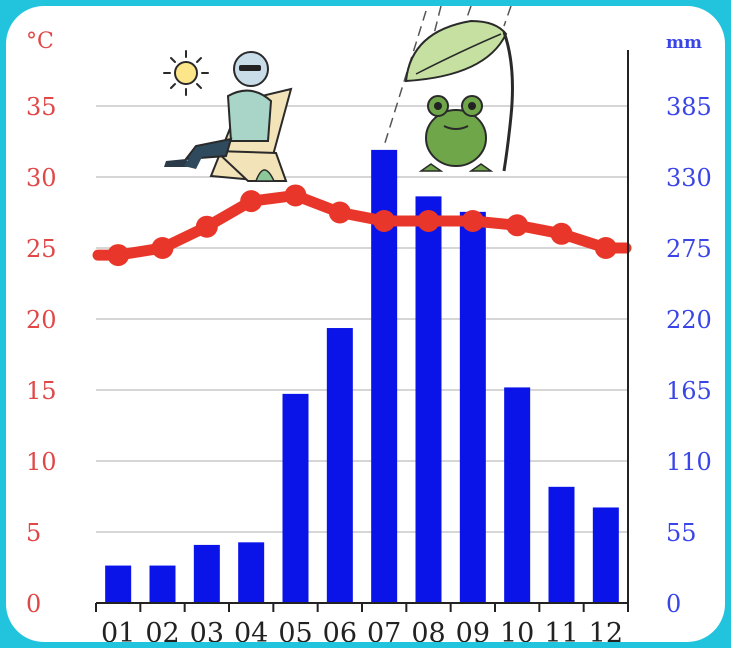  Describe the element at coordinates (384, 630) in the screenshot. I see `x-tick-label: 07` at that location.